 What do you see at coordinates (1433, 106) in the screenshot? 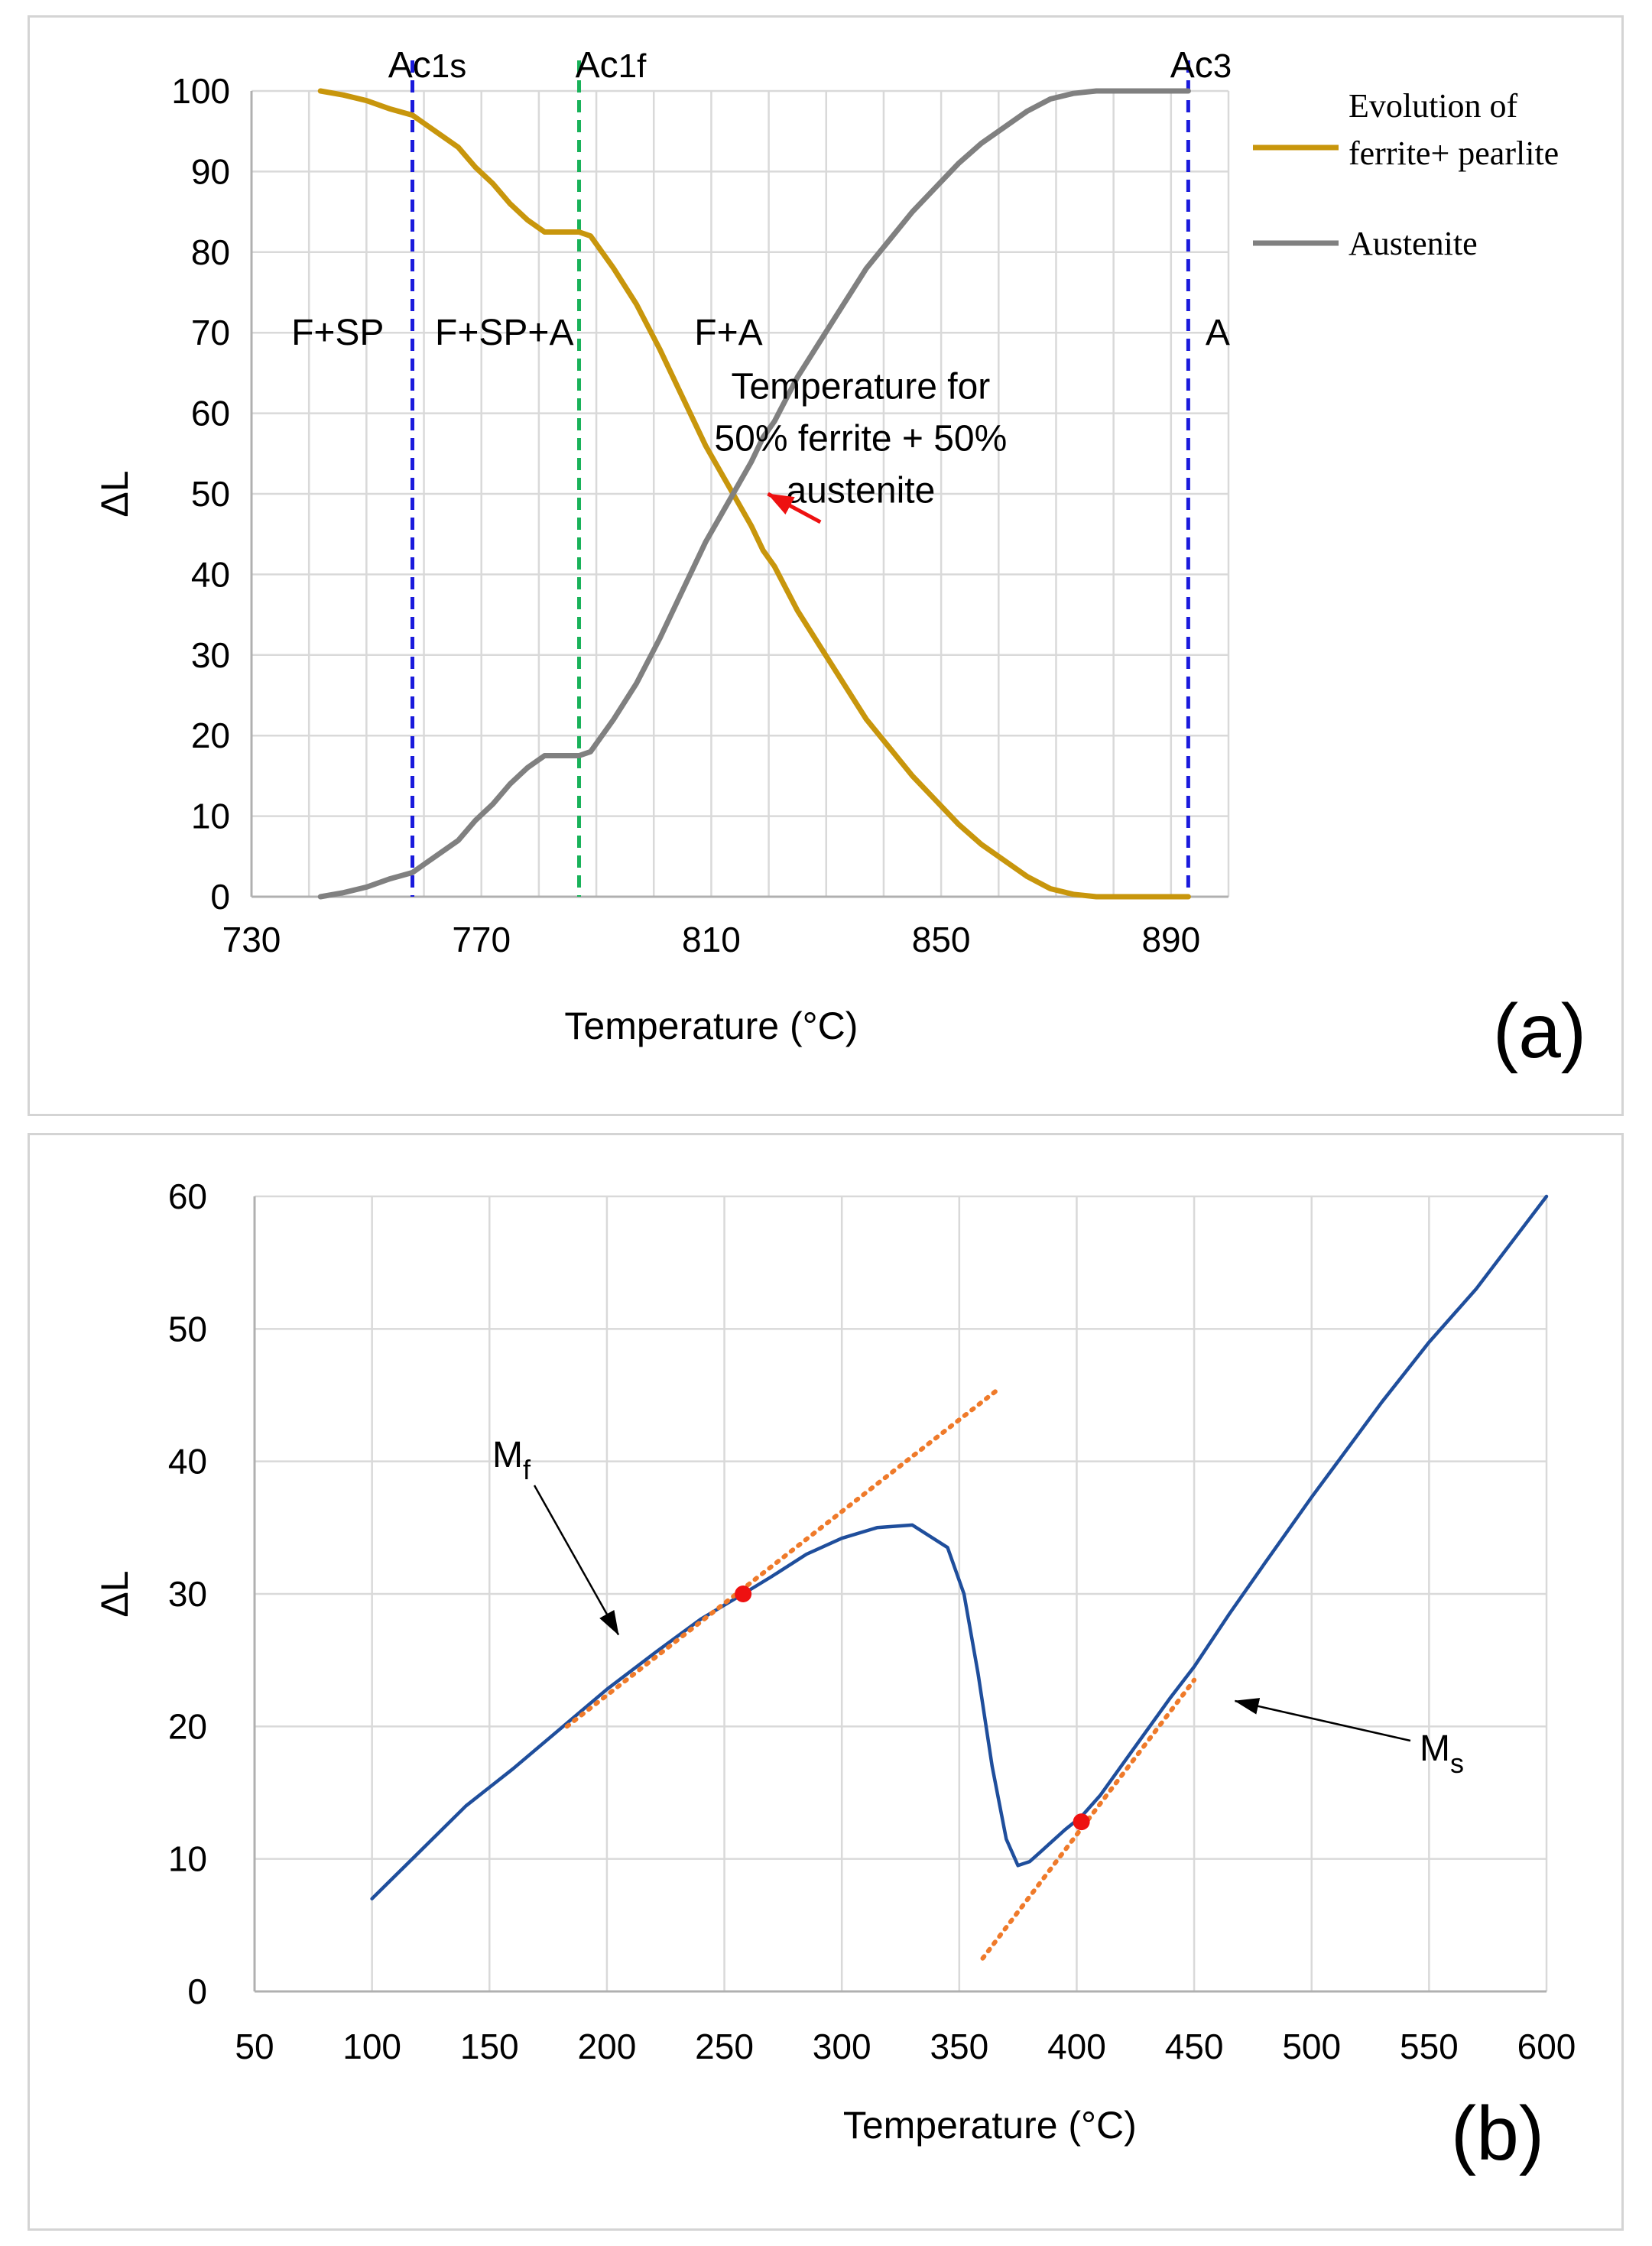
I see `legend-text: Evolution of` at bounding box center [1433, 106].